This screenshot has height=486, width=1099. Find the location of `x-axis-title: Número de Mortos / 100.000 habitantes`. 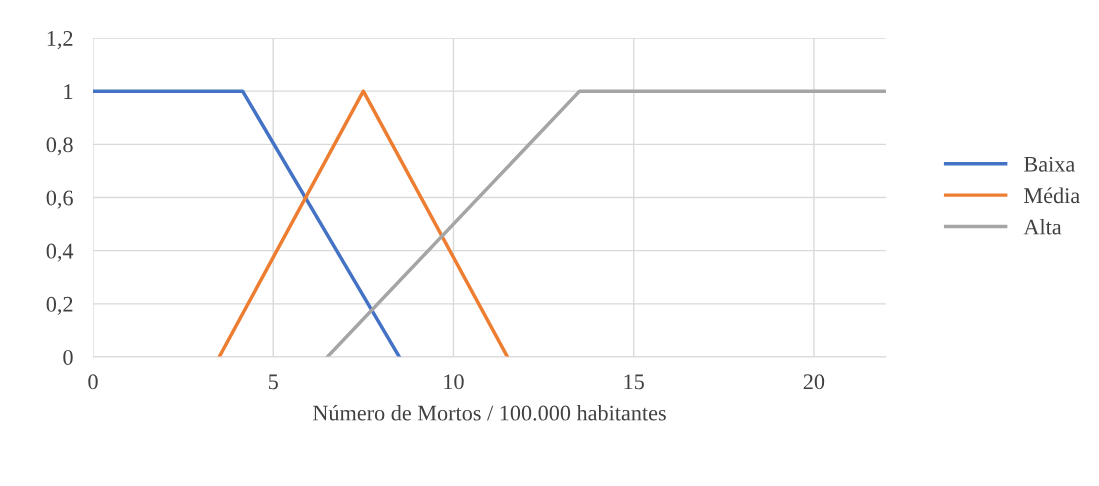

x-axis-title: Número de Mortos / 100.000 habitantes is located at coordinates (489, 412).